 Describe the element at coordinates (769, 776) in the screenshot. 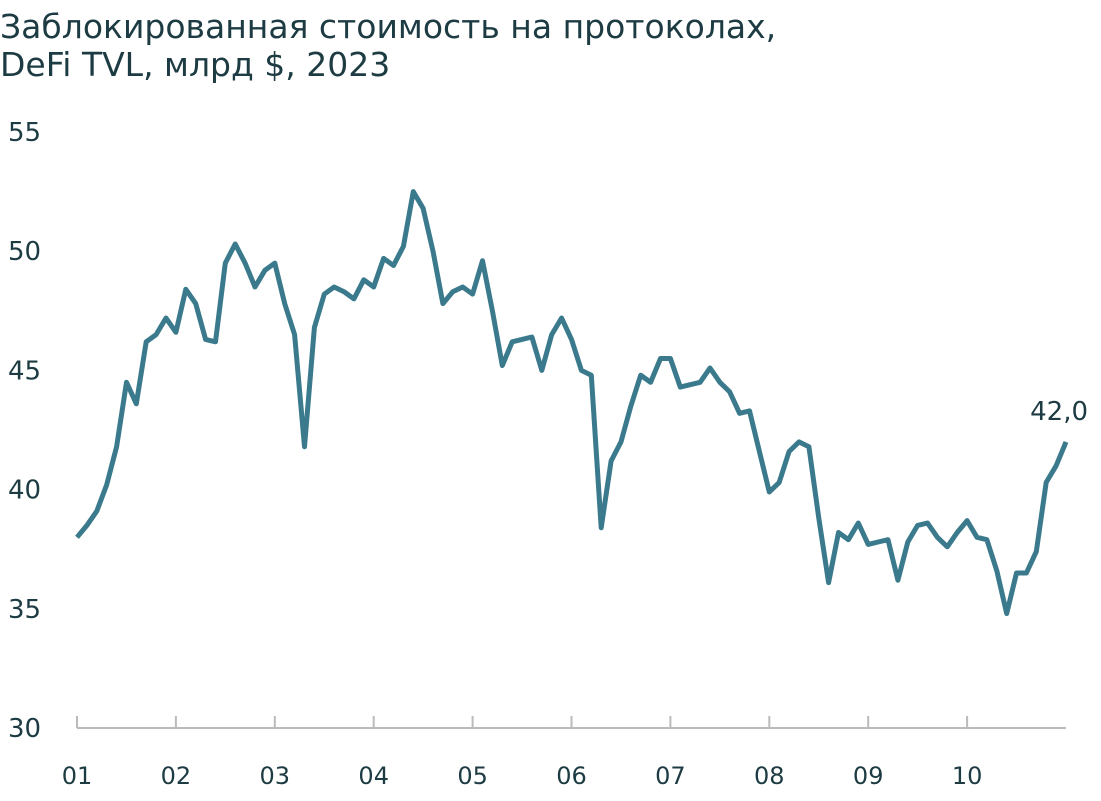

I see `x-tick-label: 08` at that location.